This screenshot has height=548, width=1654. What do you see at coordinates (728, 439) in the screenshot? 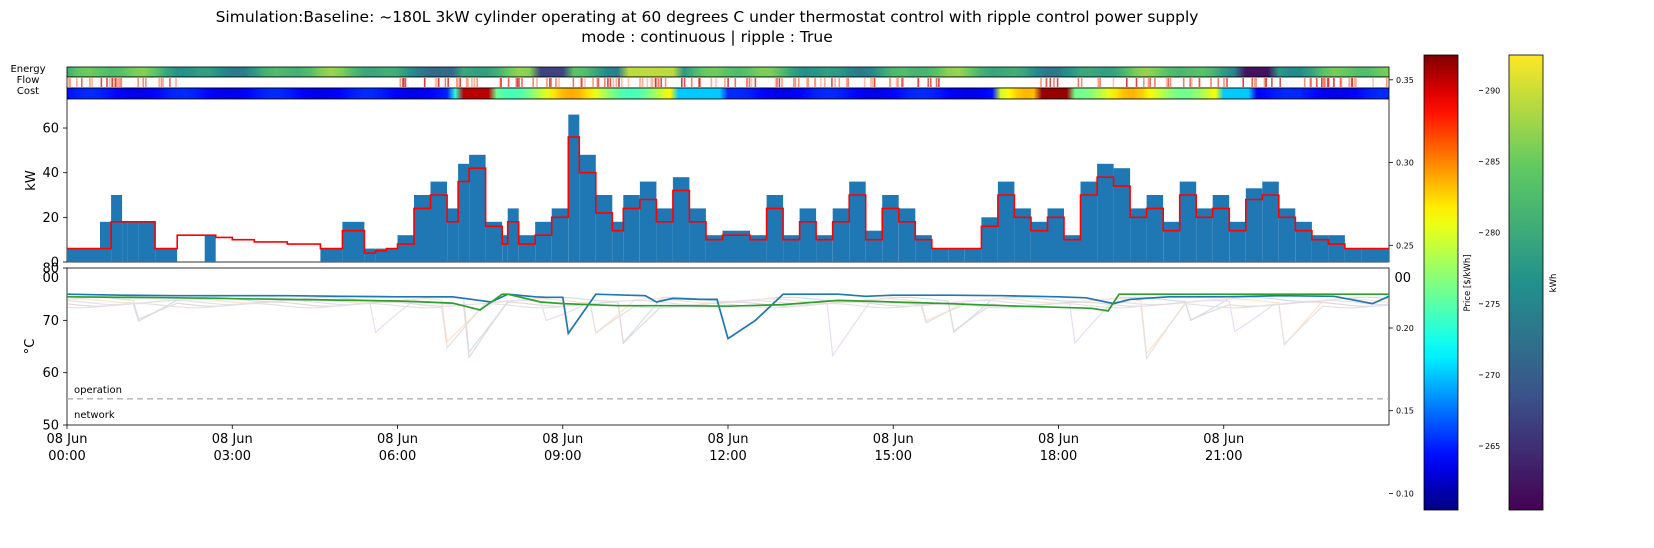
I see `temp-xtick-label: 08 Jun` at bounding box center [728, 439].